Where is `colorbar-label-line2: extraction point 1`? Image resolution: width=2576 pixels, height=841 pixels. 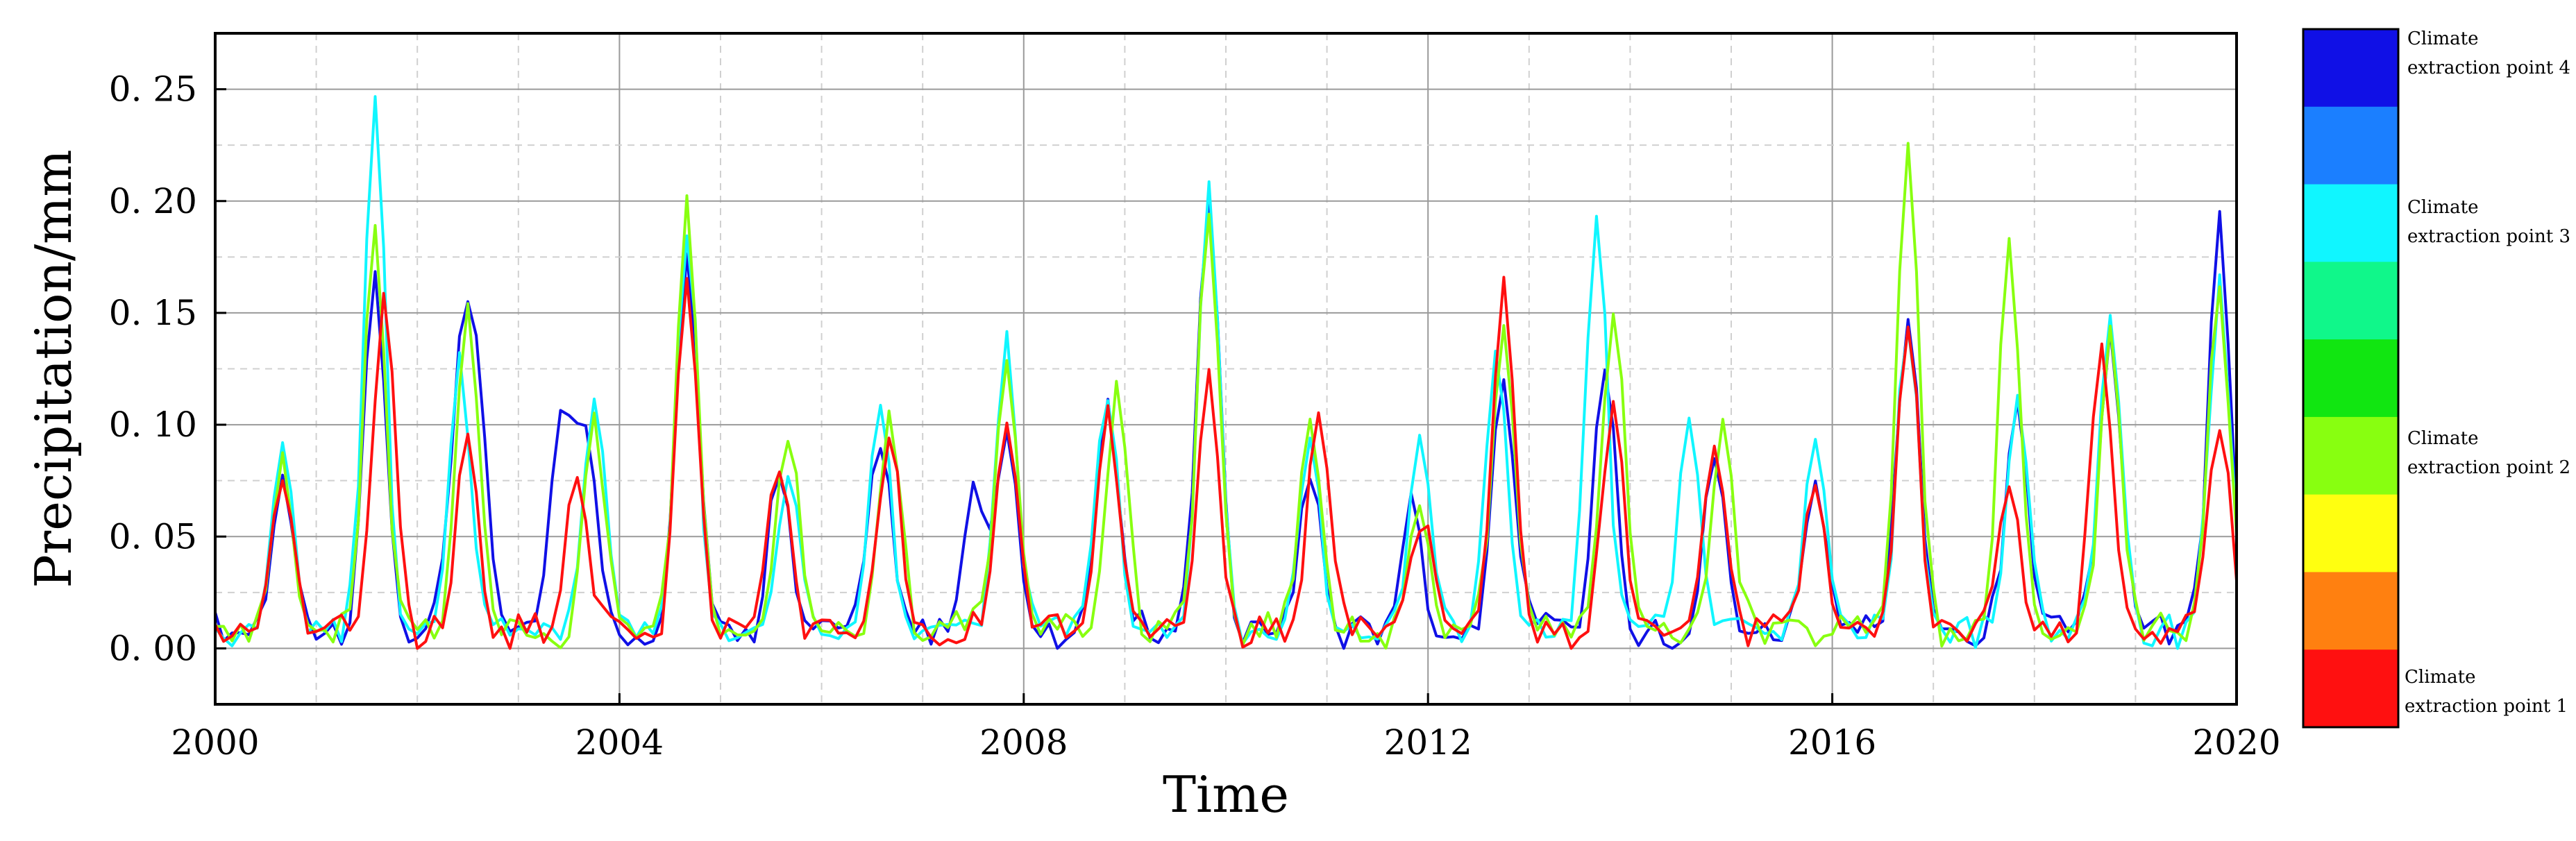 colorbar-label-line2: extraction point 1 is located at coordinates (2486, 706).